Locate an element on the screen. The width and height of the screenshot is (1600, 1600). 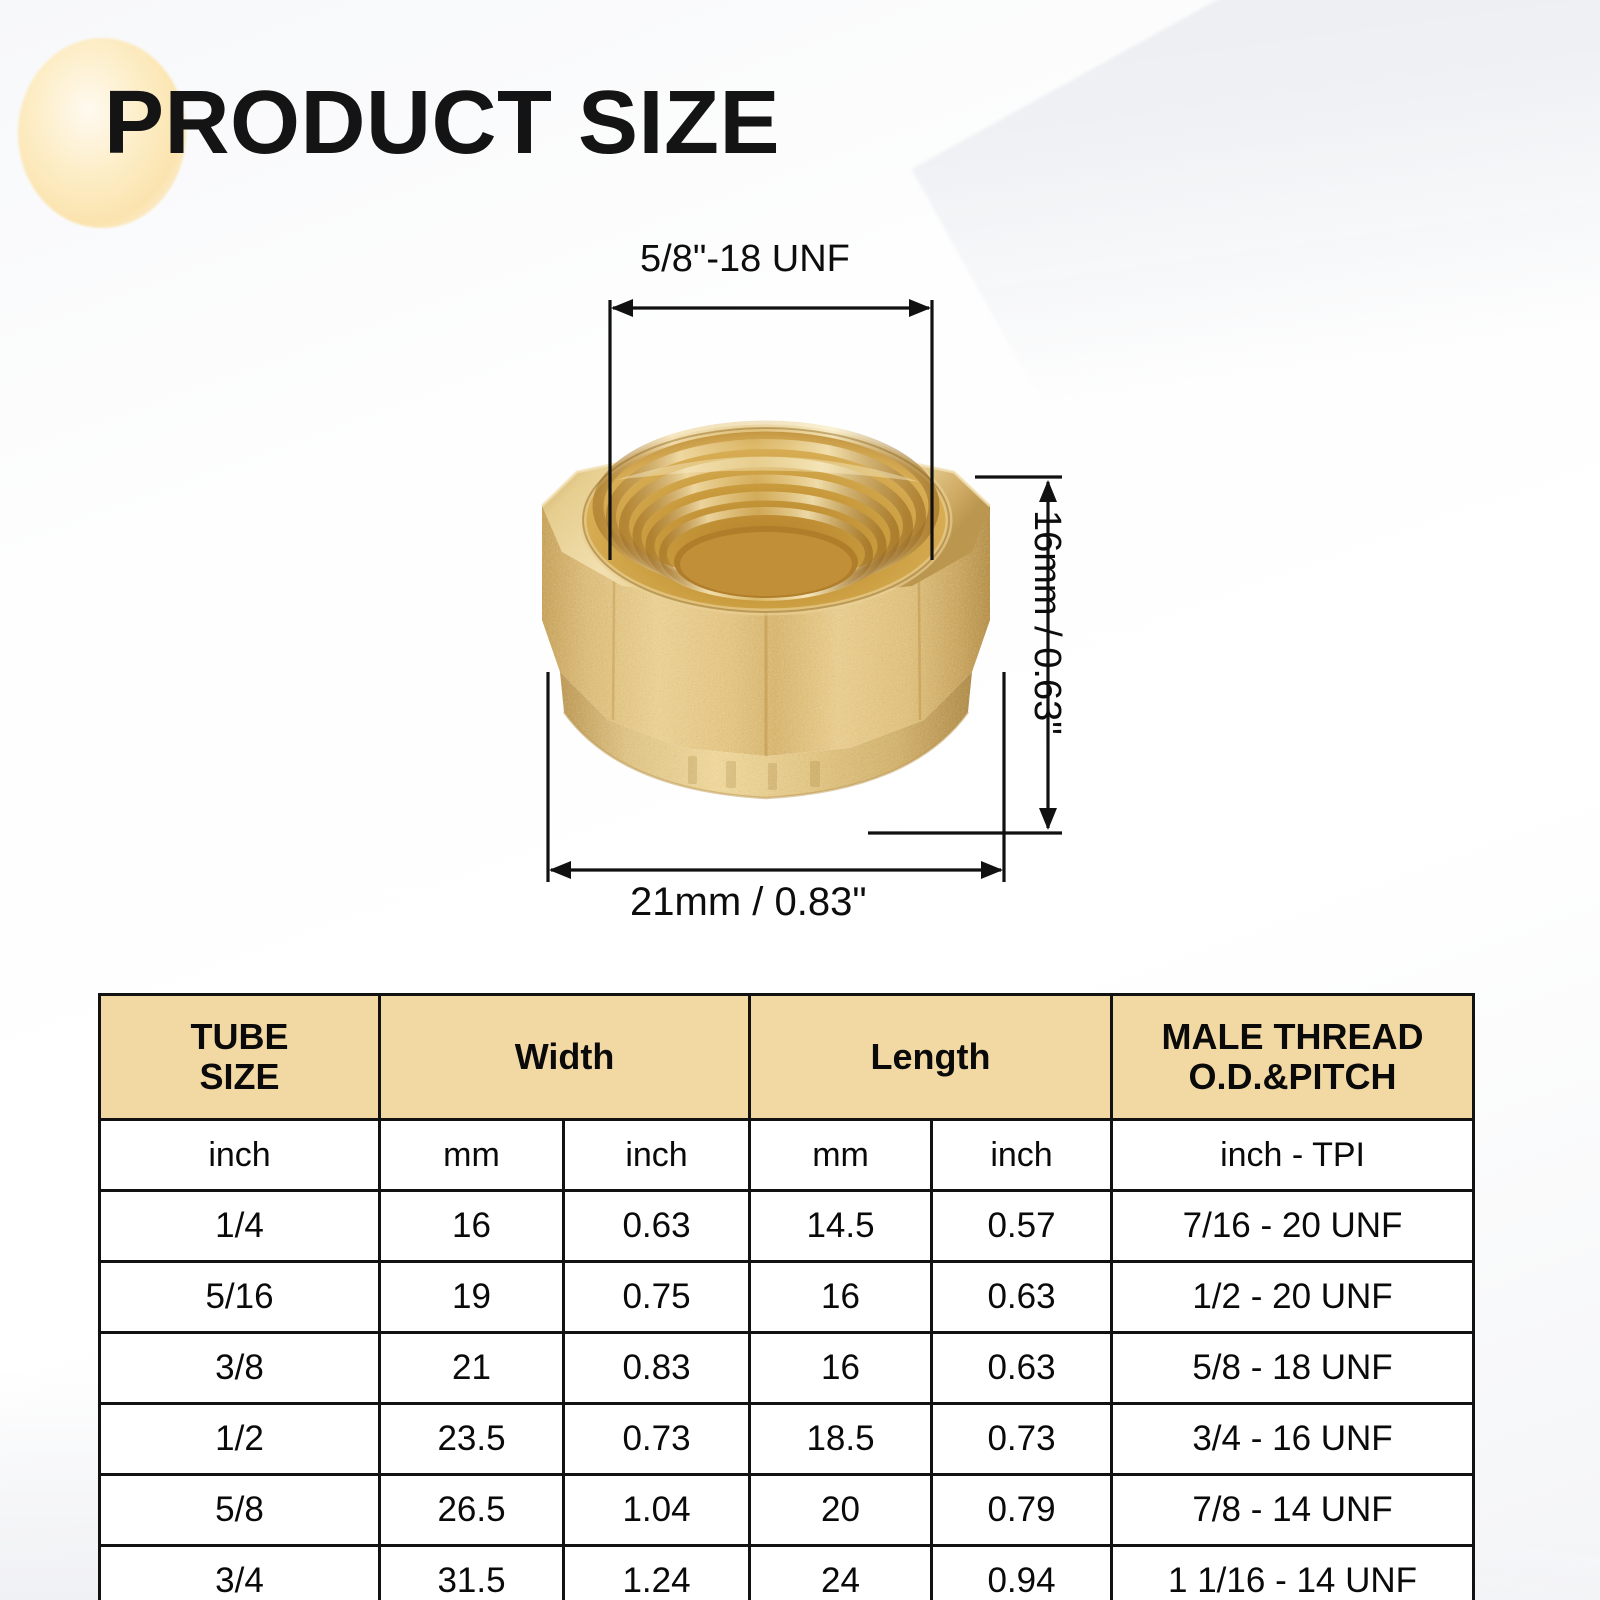
header-tube-size-line2: SIZE is located at coordinates (239, 1076).